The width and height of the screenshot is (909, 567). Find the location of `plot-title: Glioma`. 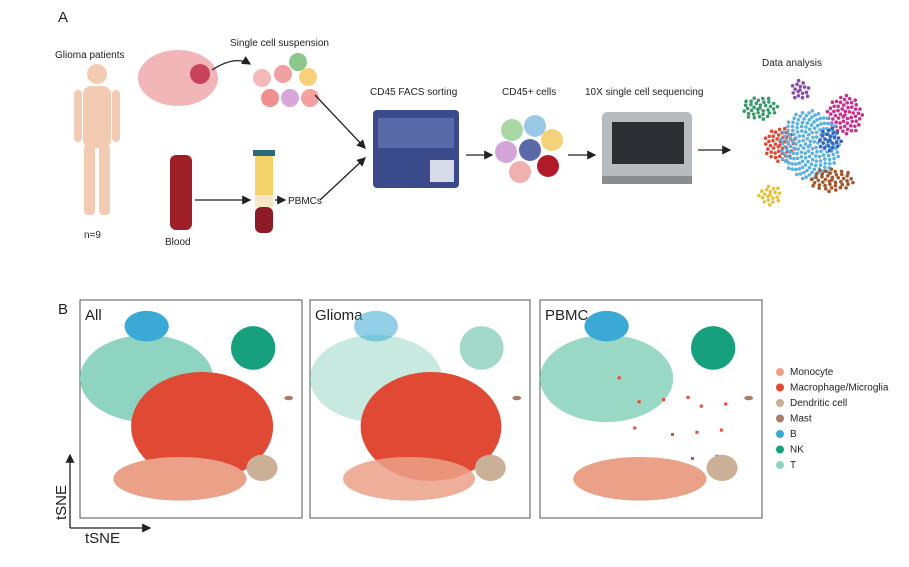

plot-title: Glioma is located at coordinates (339, 315).